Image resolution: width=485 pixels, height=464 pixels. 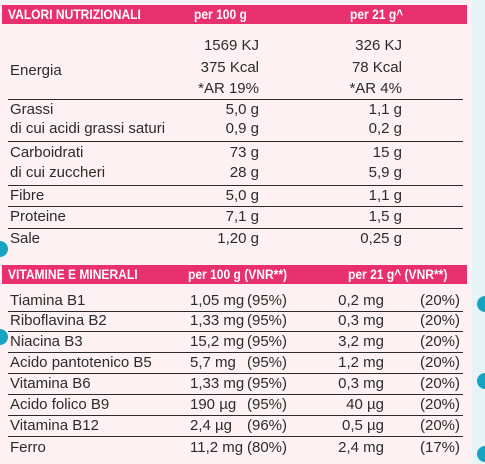 What do you see at coordinates (242, 128) in the screenshot?
I see `row-value-100: 0,9 g` at bounding box center [242, 128].